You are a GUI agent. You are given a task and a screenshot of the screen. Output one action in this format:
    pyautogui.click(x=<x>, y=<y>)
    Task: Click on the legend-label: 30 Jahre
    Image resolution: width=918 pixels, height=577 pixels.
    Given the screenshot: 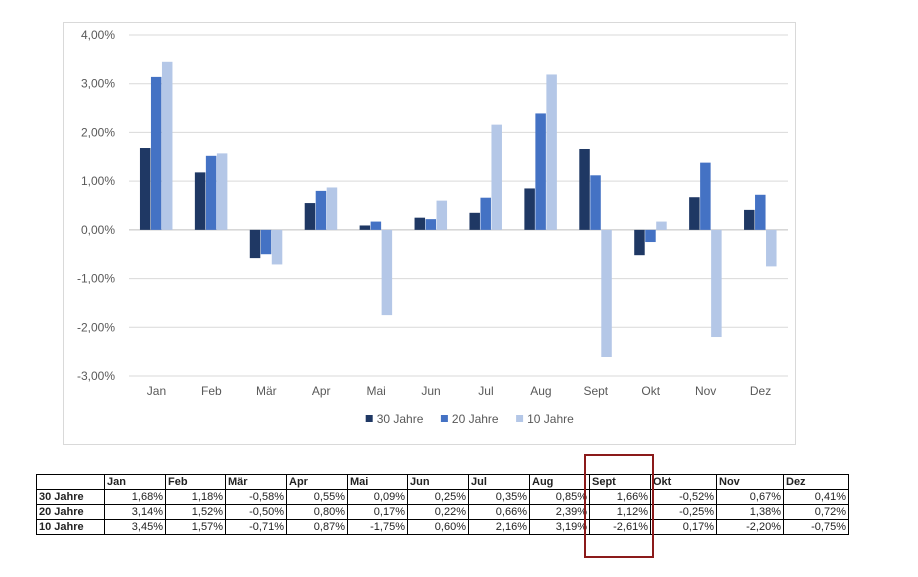 What is the action you would take?
    pyautogui.click(x=400, y=419)
    